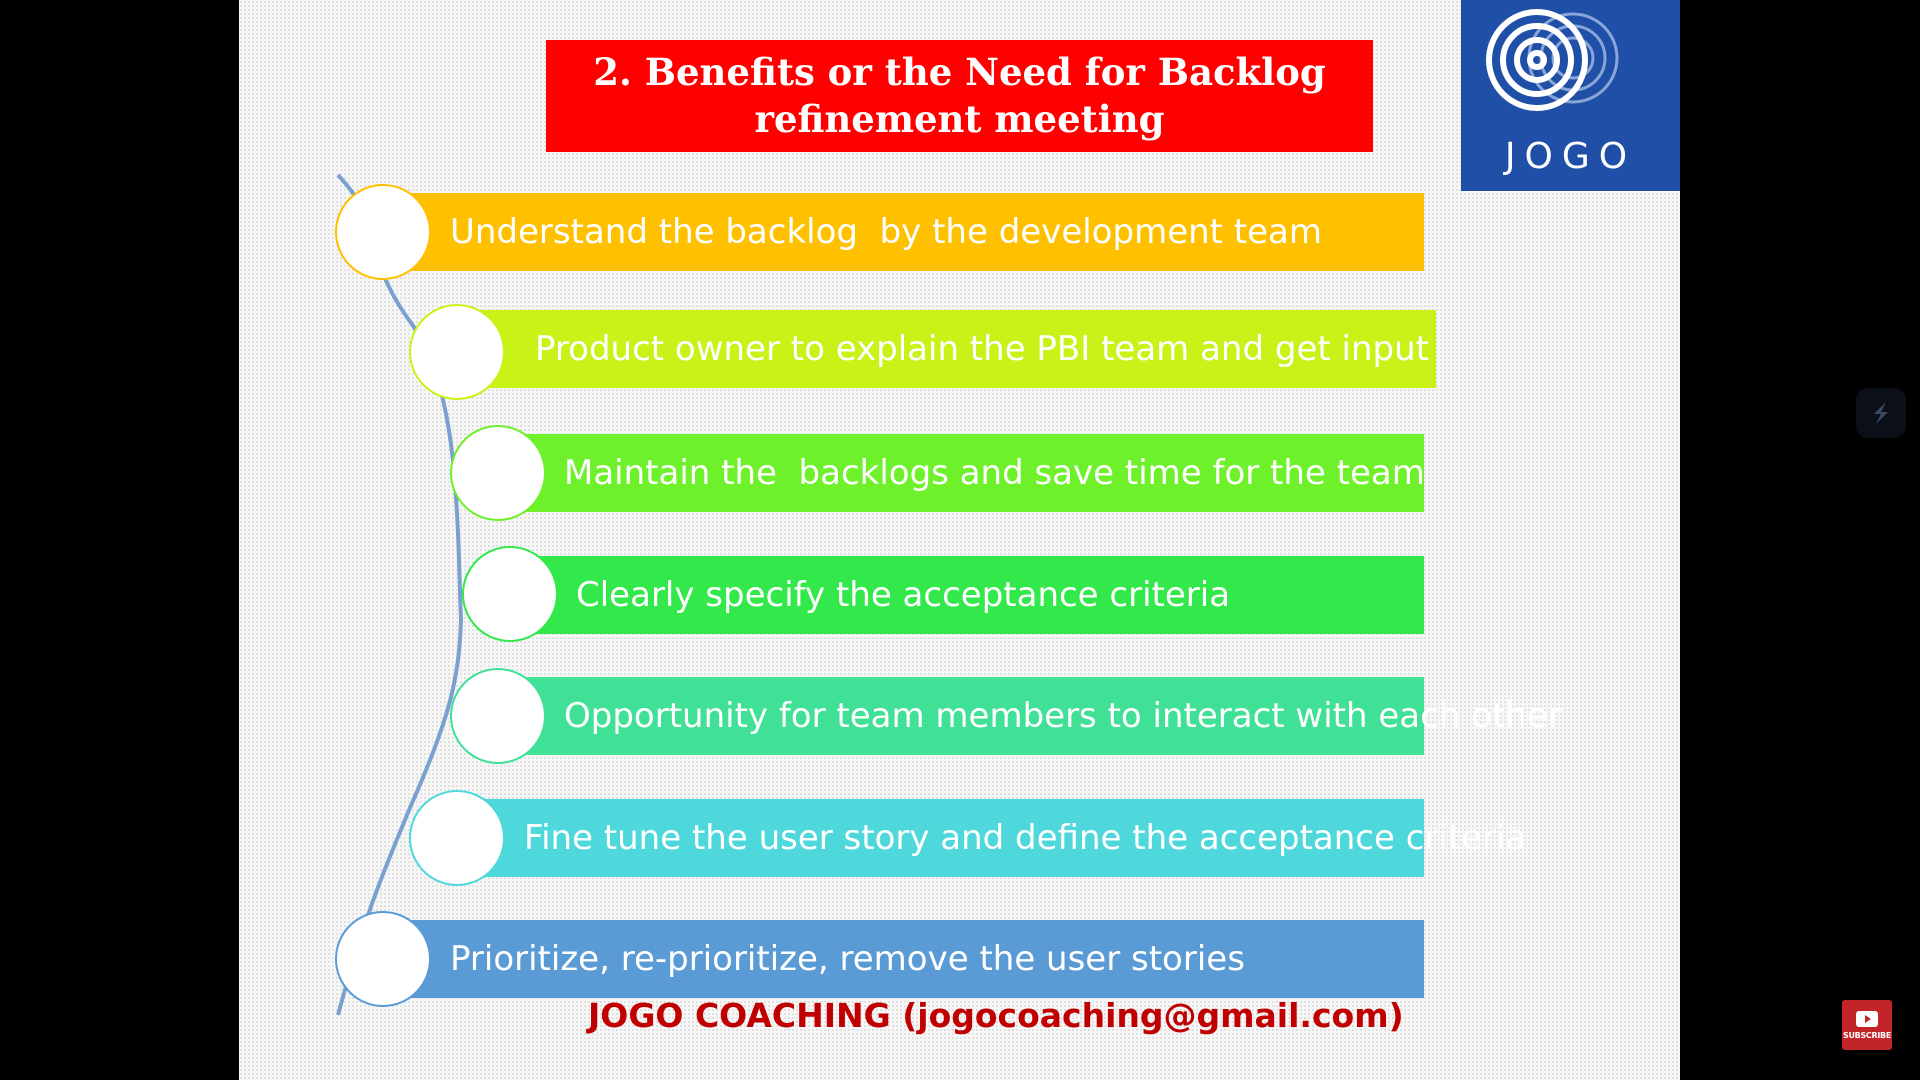 The image size is (1920, 1080). I want to click on lightning-s-icon, so click(1881, 413).